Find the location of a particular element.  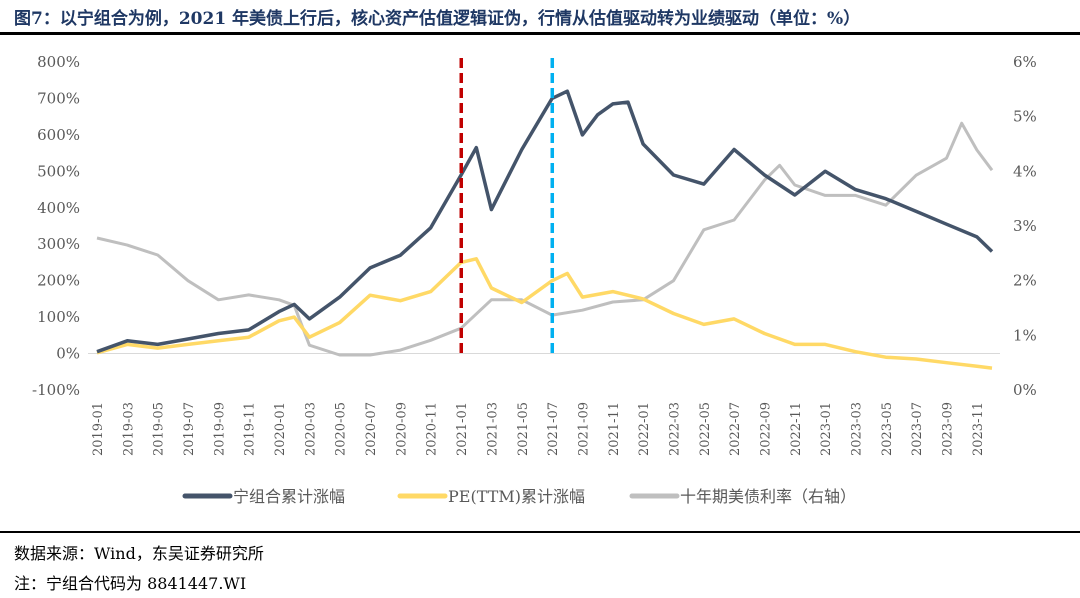

x-tick-label: 2022-11 is located at coordinates (796, 429).